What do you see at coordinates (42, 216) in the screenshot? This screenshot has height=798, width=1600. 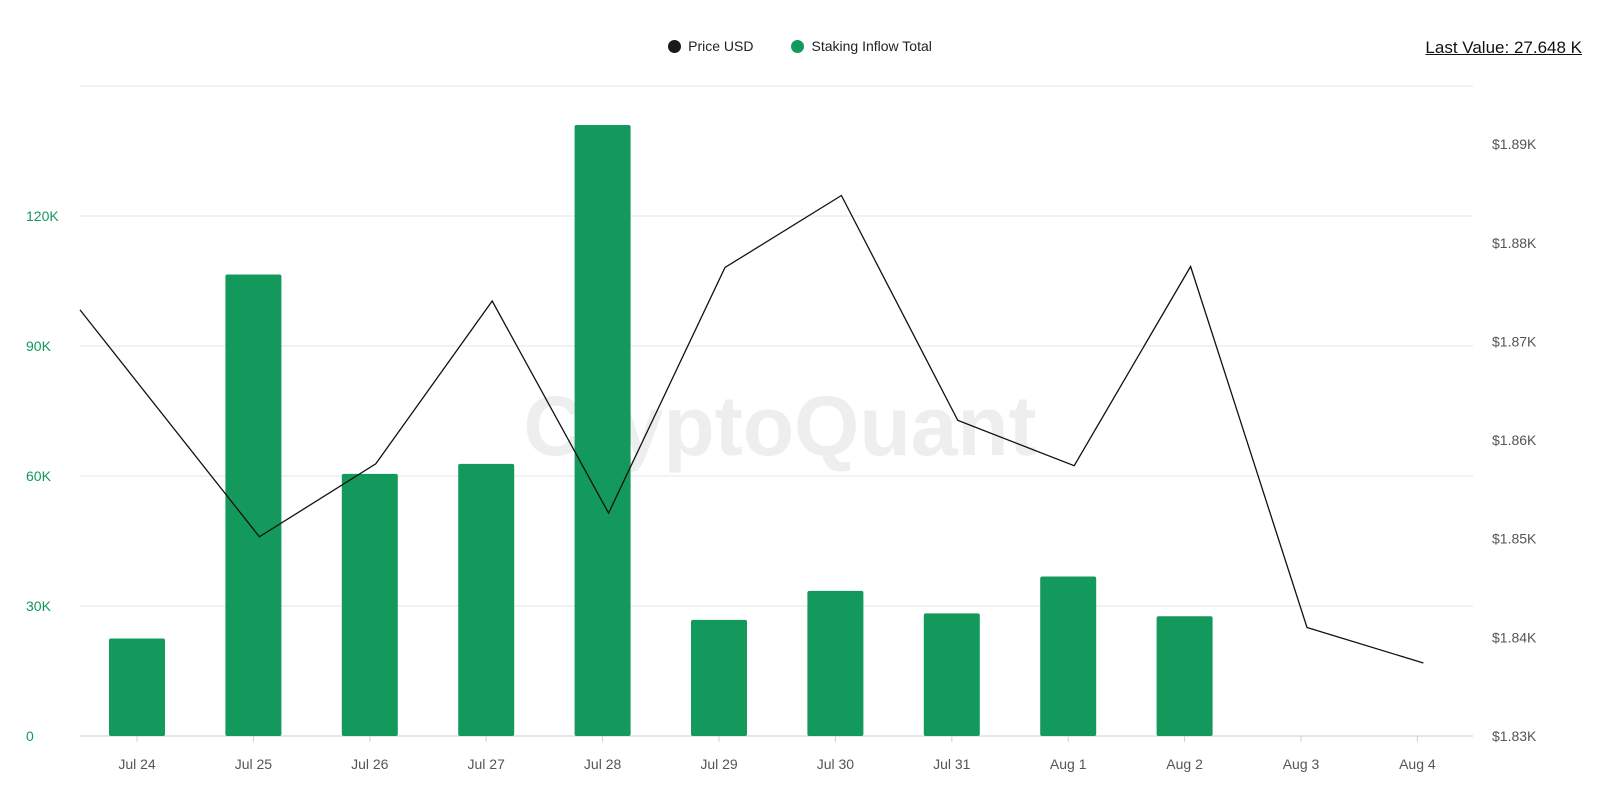 I see `left-axis-tick-label: 120K` at bounding box center [42, 216].